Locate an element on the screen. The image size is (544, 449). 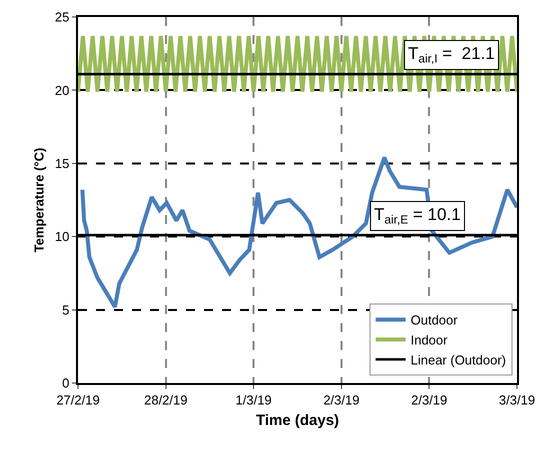
y-tick-label: 0 is located at coordinates (66, 383).